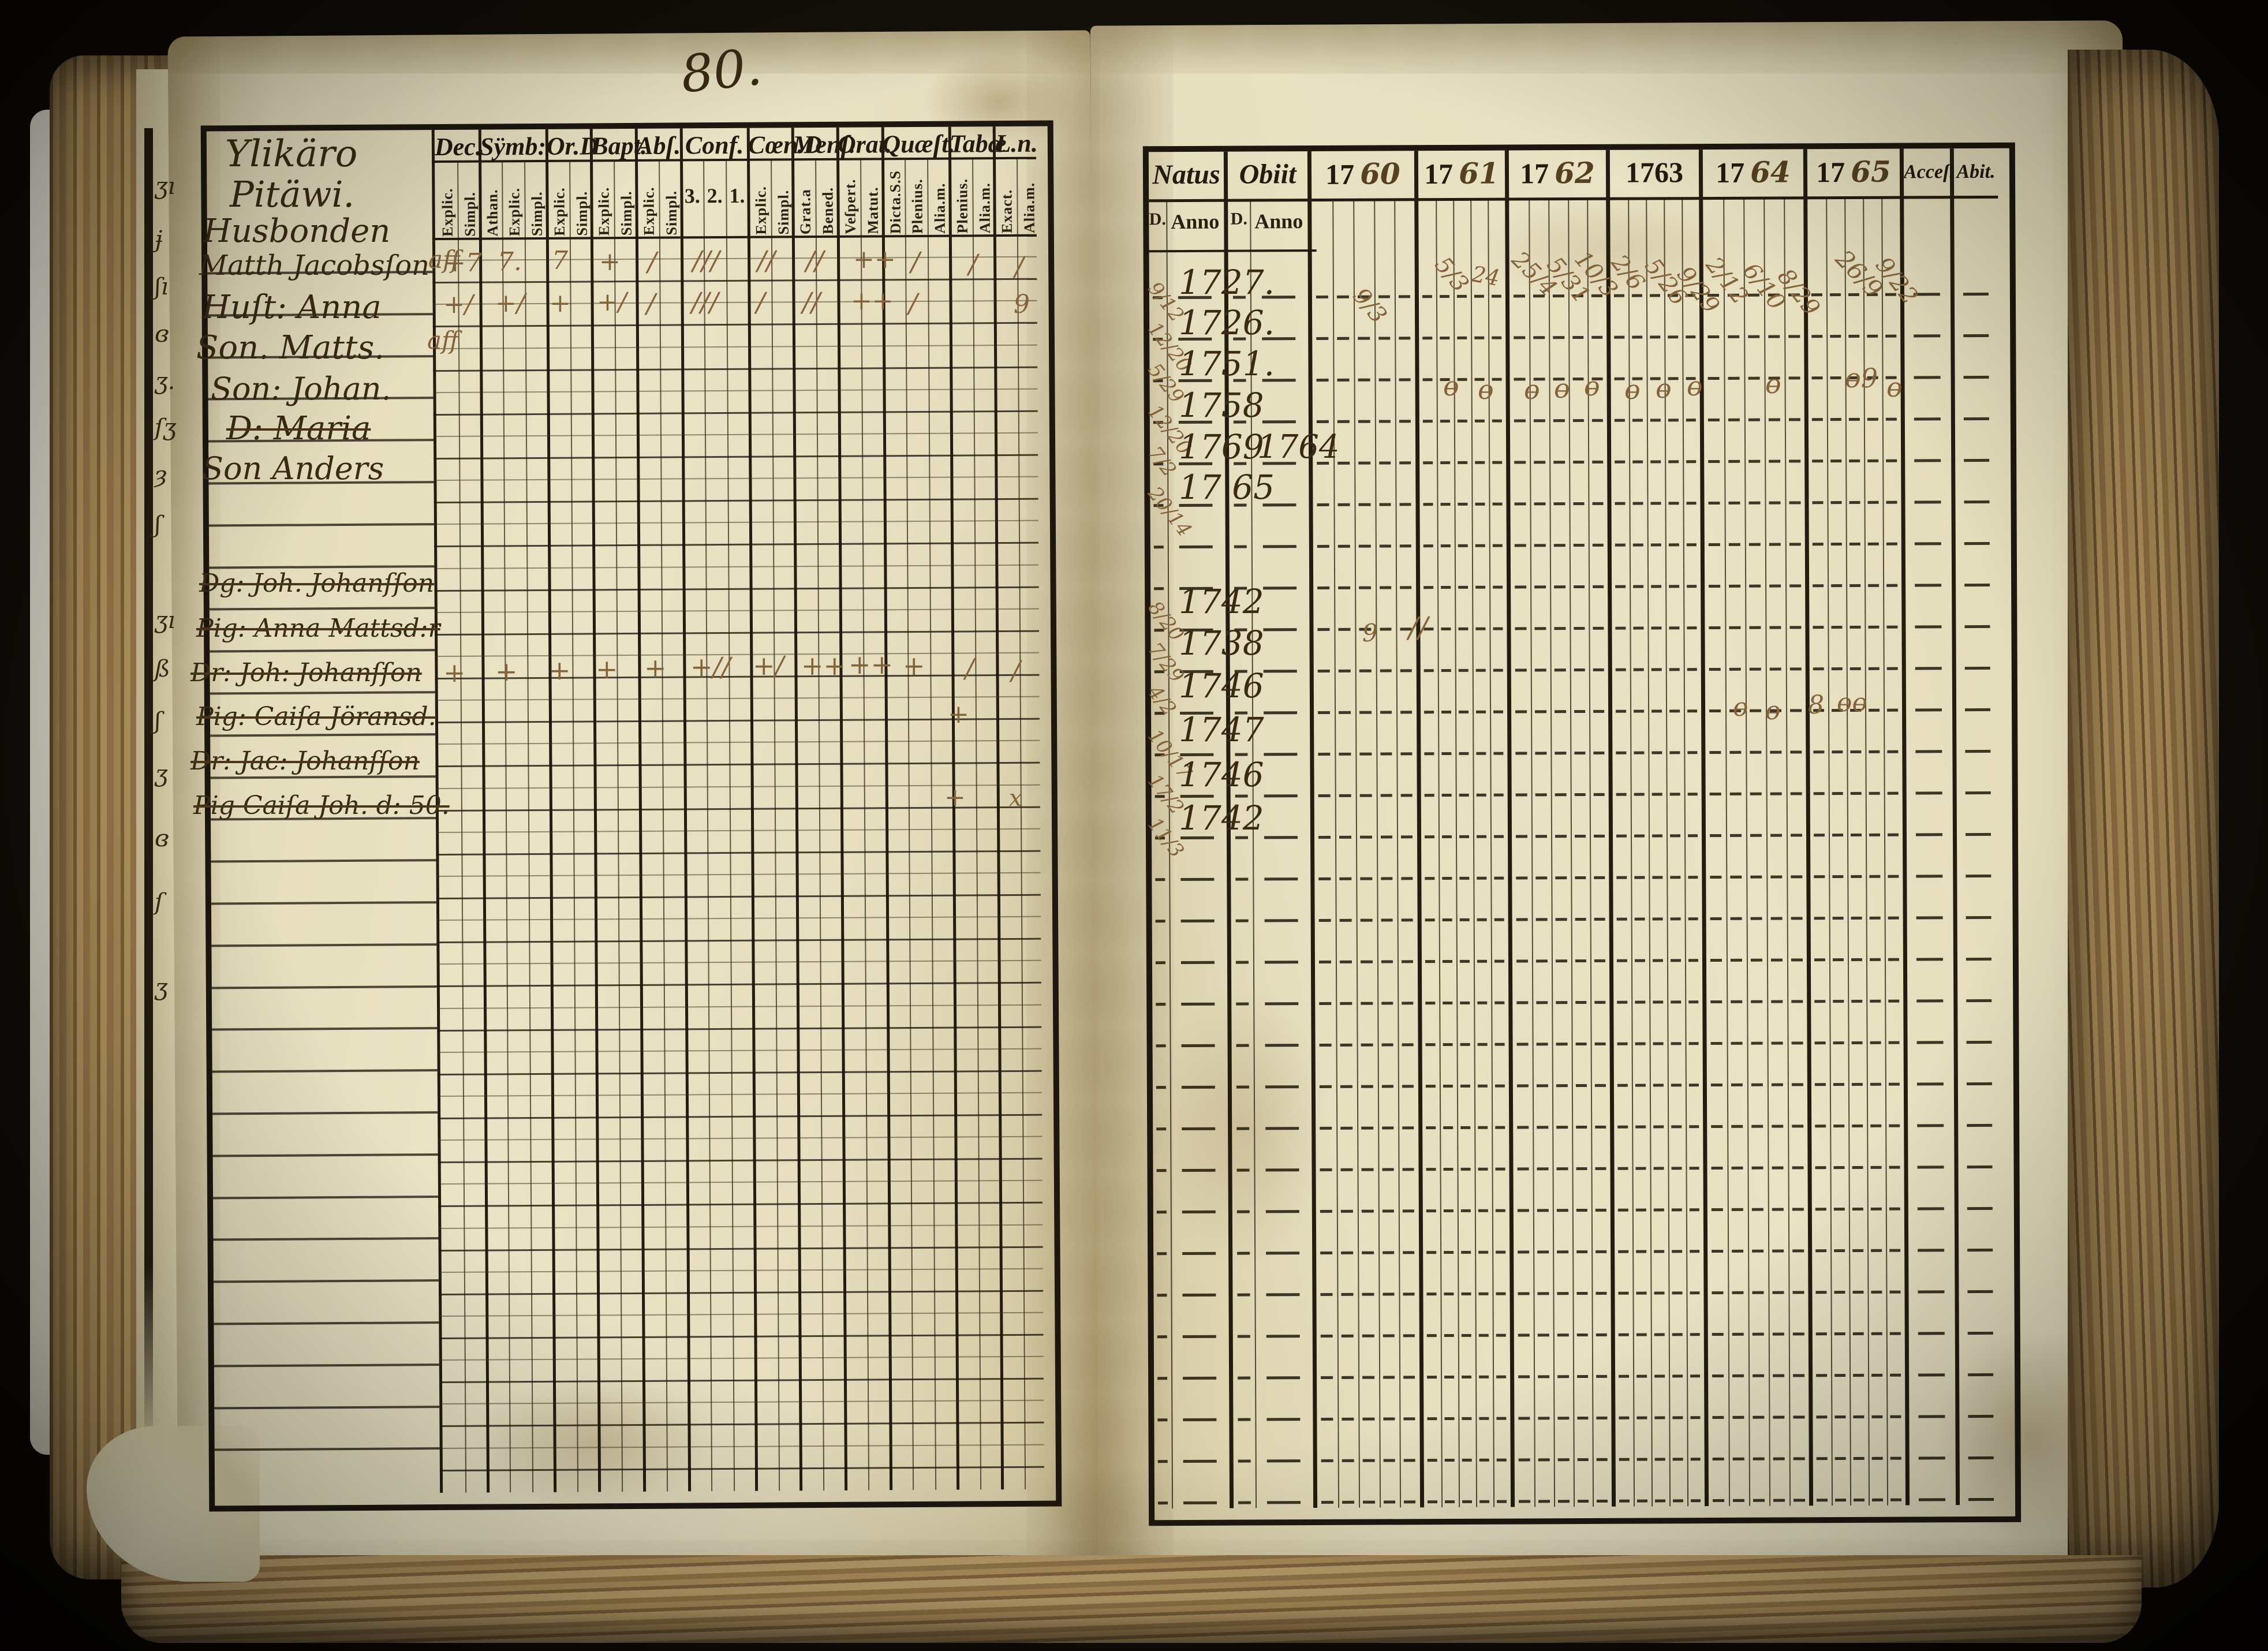 The width and height of the screenshot is (2268, 1651). Describe the element at coordinates (290, 348) in the screenshot. I see `handwritten-name: Son. Matts.` at that location.